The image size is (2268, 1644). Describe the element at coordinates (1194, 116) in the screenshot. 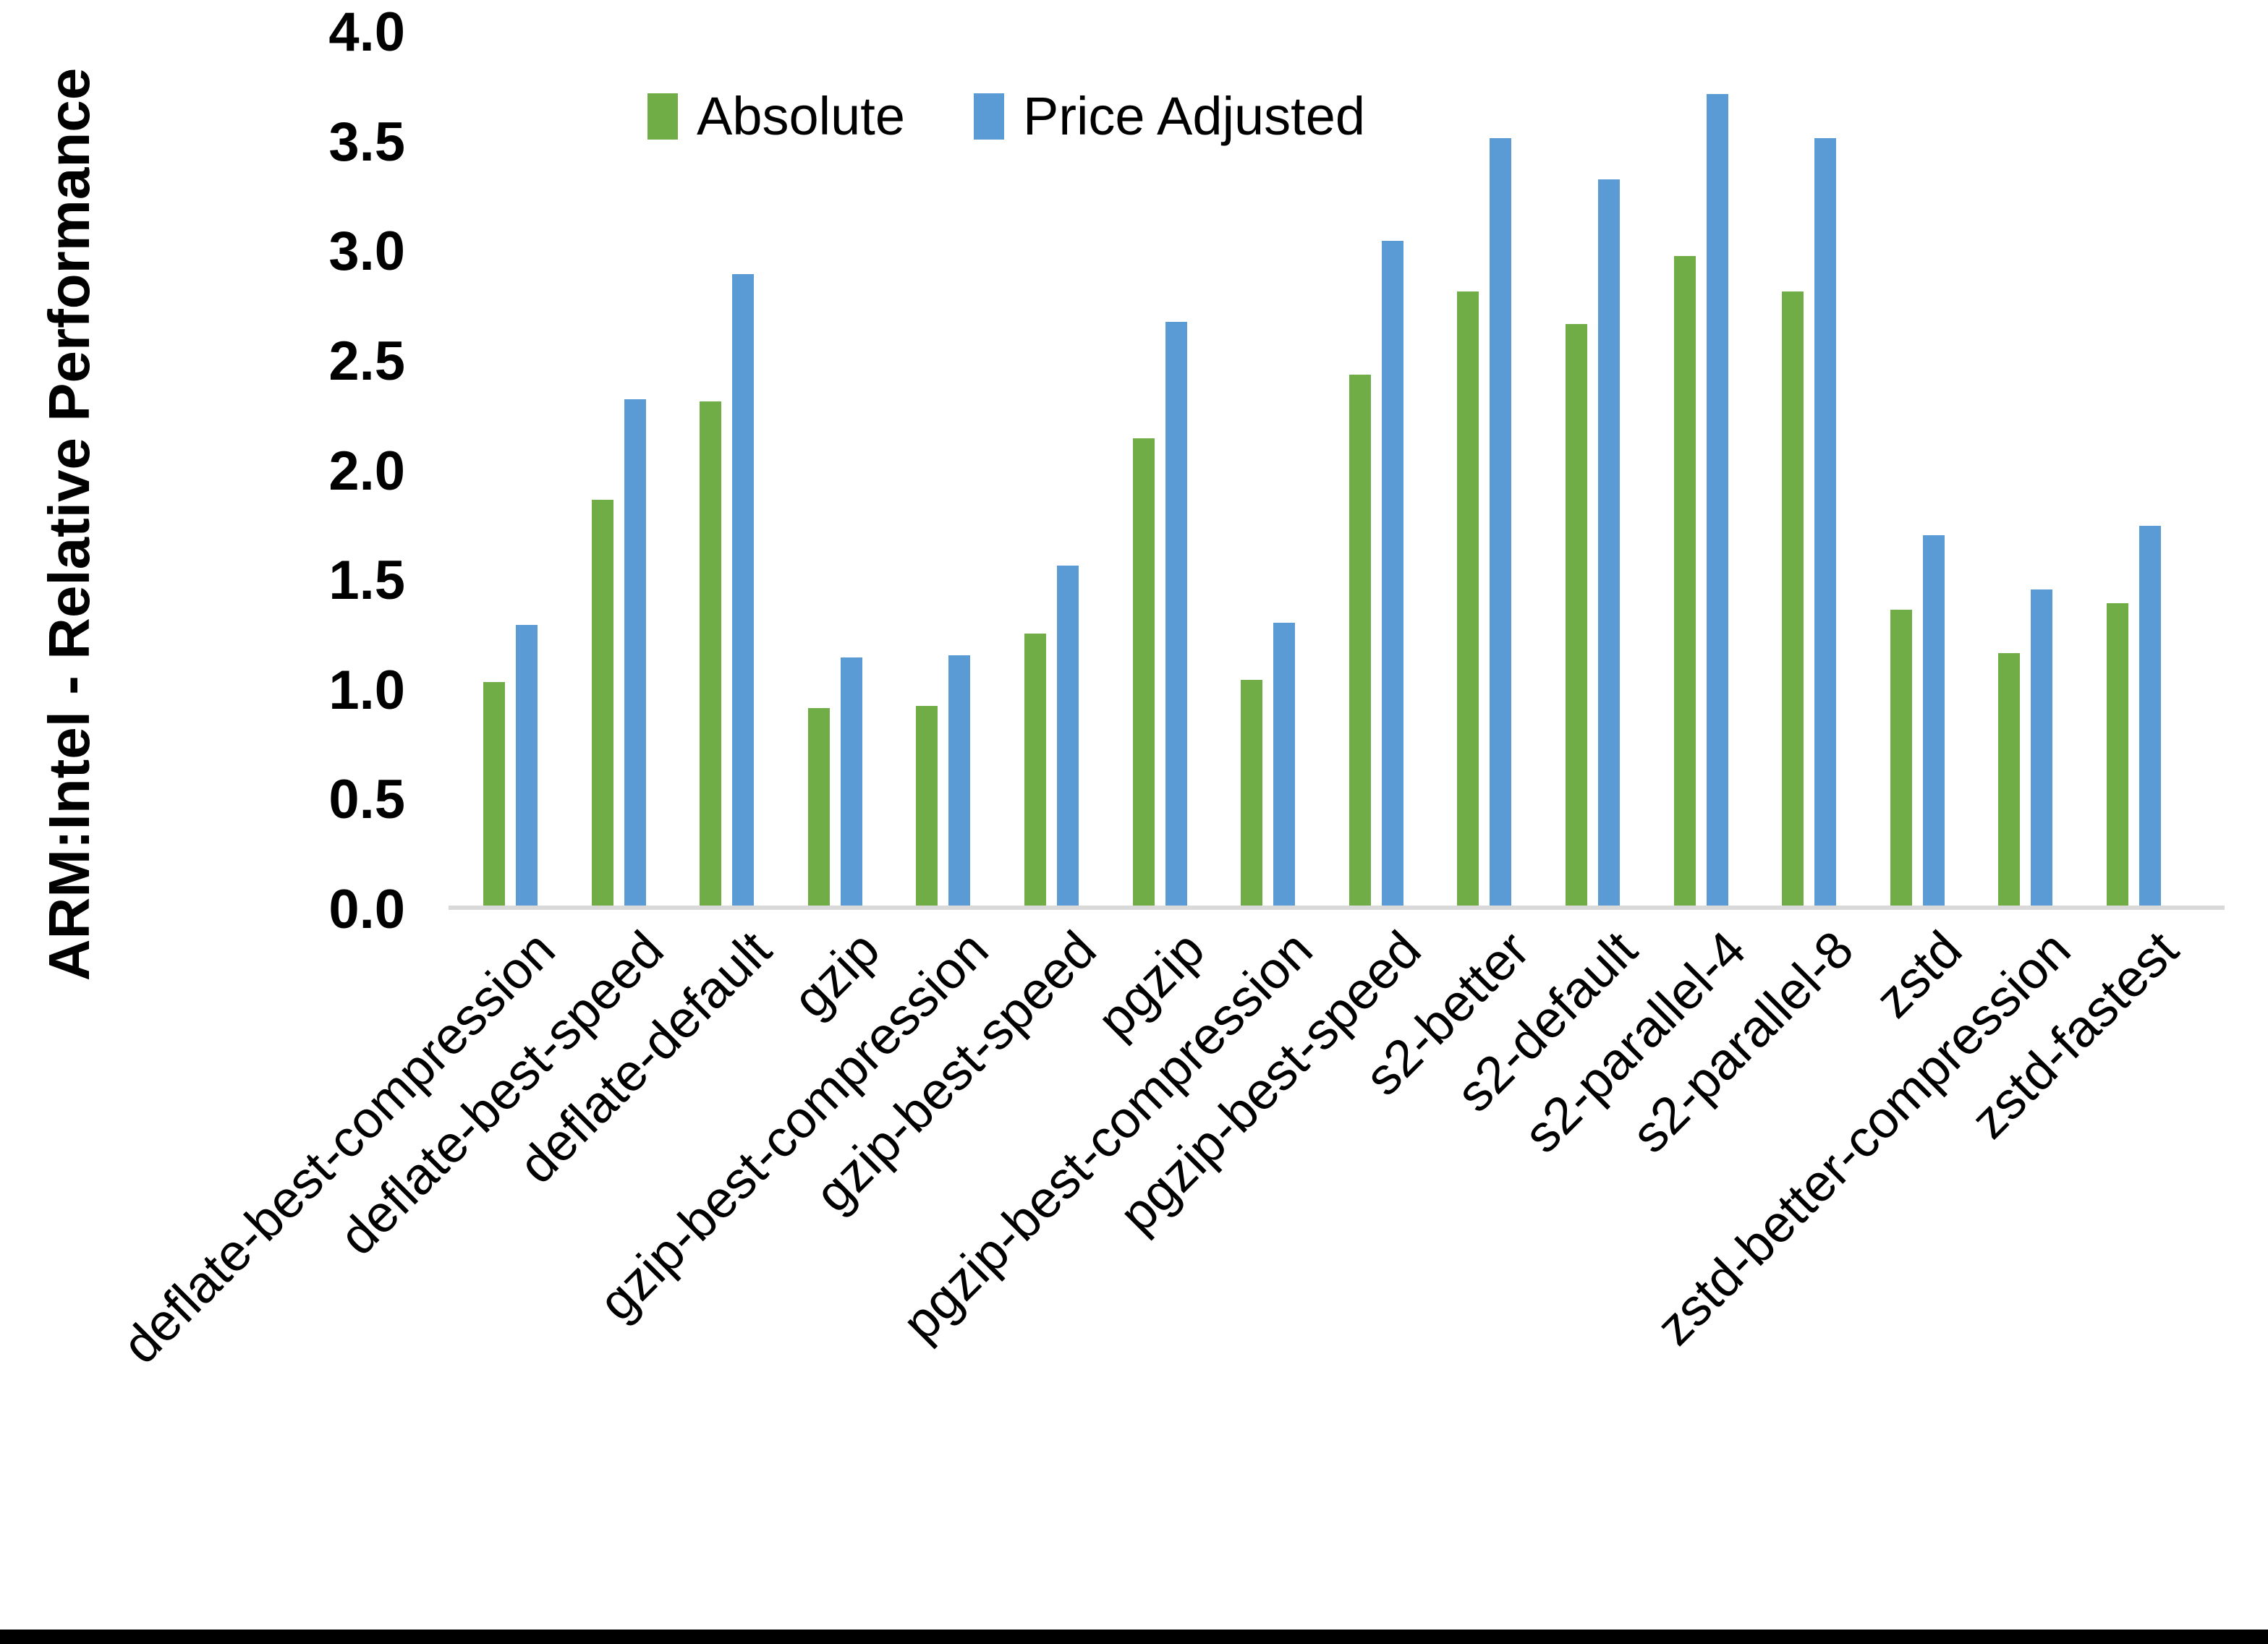

I see `legend-label-price-adjusted: Price Adjusted` at that location.